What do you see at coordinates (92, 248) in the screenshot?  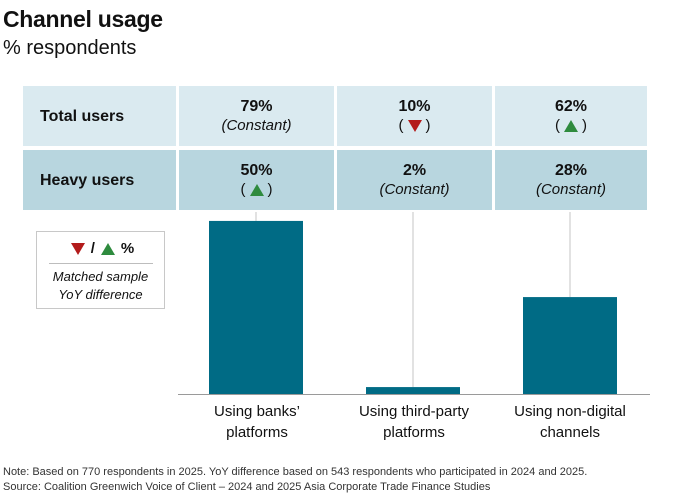 I see `legend-slash: /` at bounding box center [92, 248].